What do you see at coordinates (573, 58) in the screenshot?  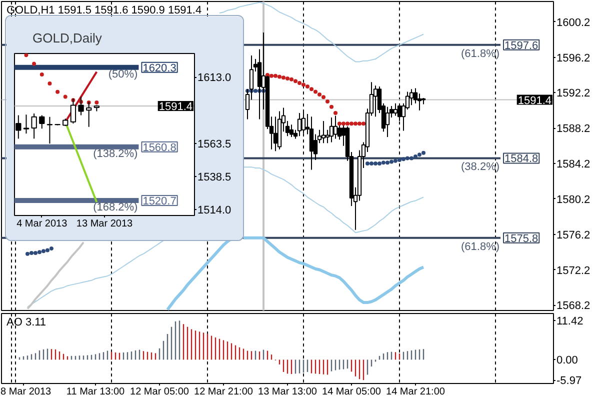 I see `y-tick-label: 1596.2` at bounding box center [573, 58].